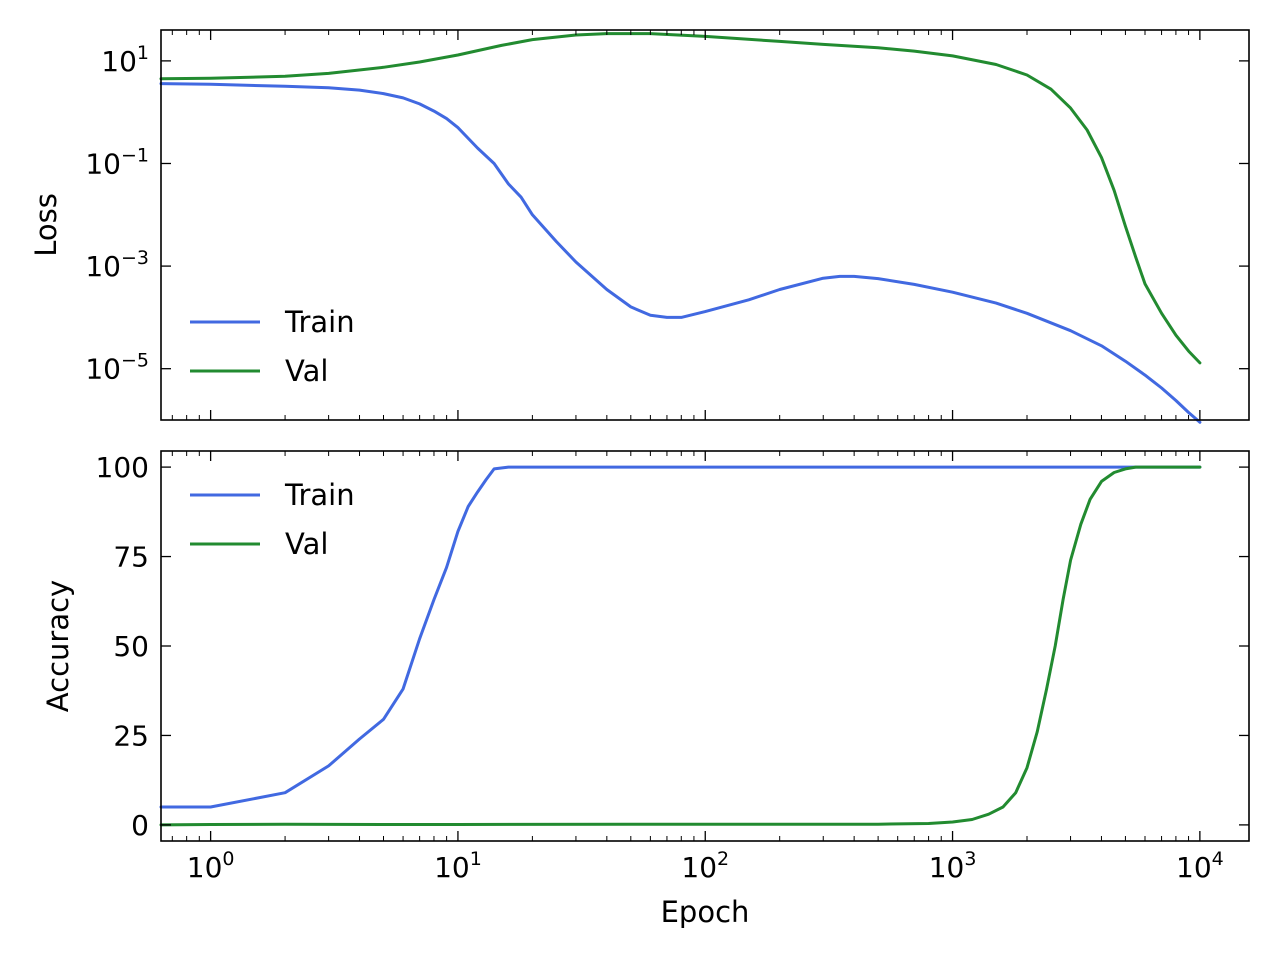  Describe the element at coordinates (46, 225) in the screenshot. I see `y-axis-label: Loss` at that location.